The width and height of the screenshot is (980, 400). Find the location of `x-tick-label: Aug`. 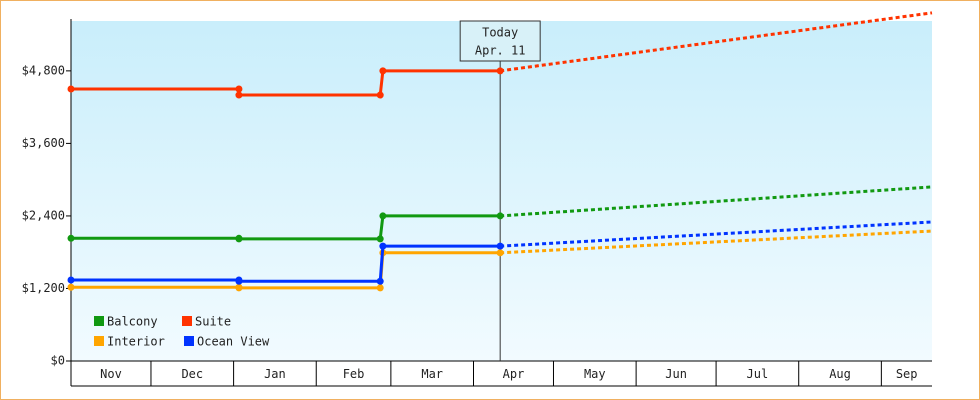

x-tick-label: Aug is located at coordinates (840, 374).